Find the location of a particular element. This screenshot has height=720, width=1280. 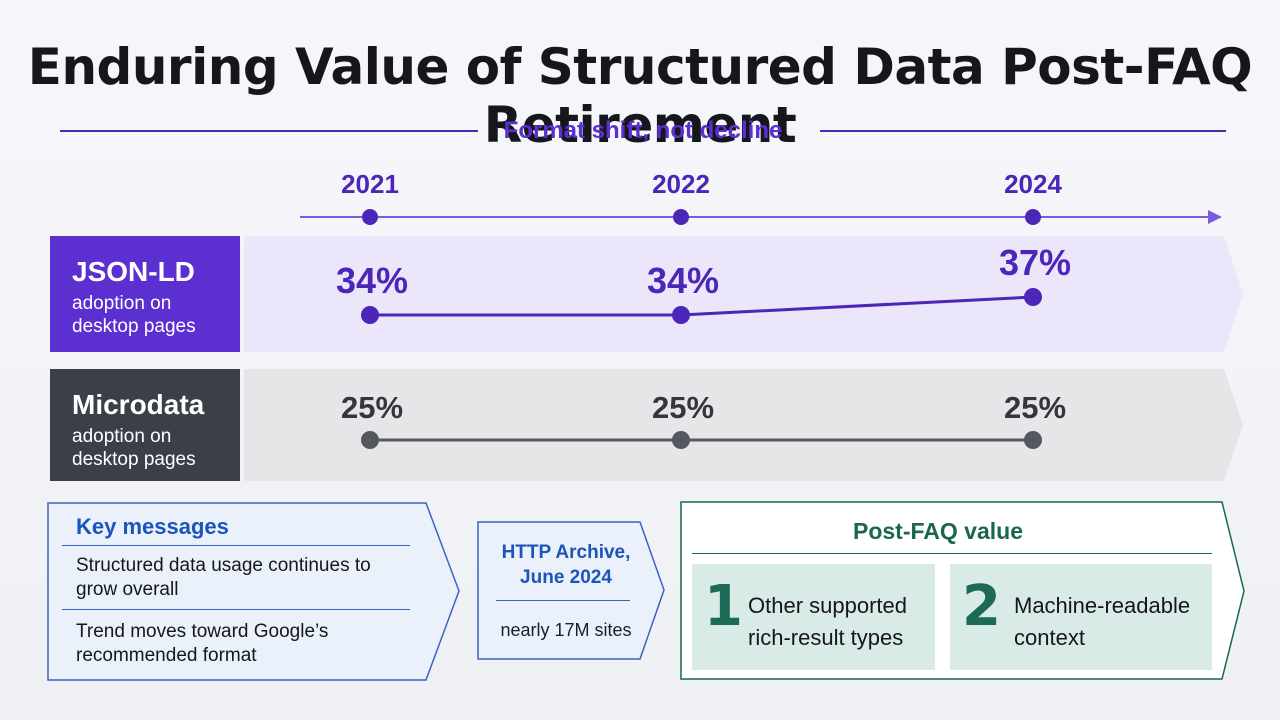

post-faq-title: Post-FAQ value is located at coordinates (938, 531).